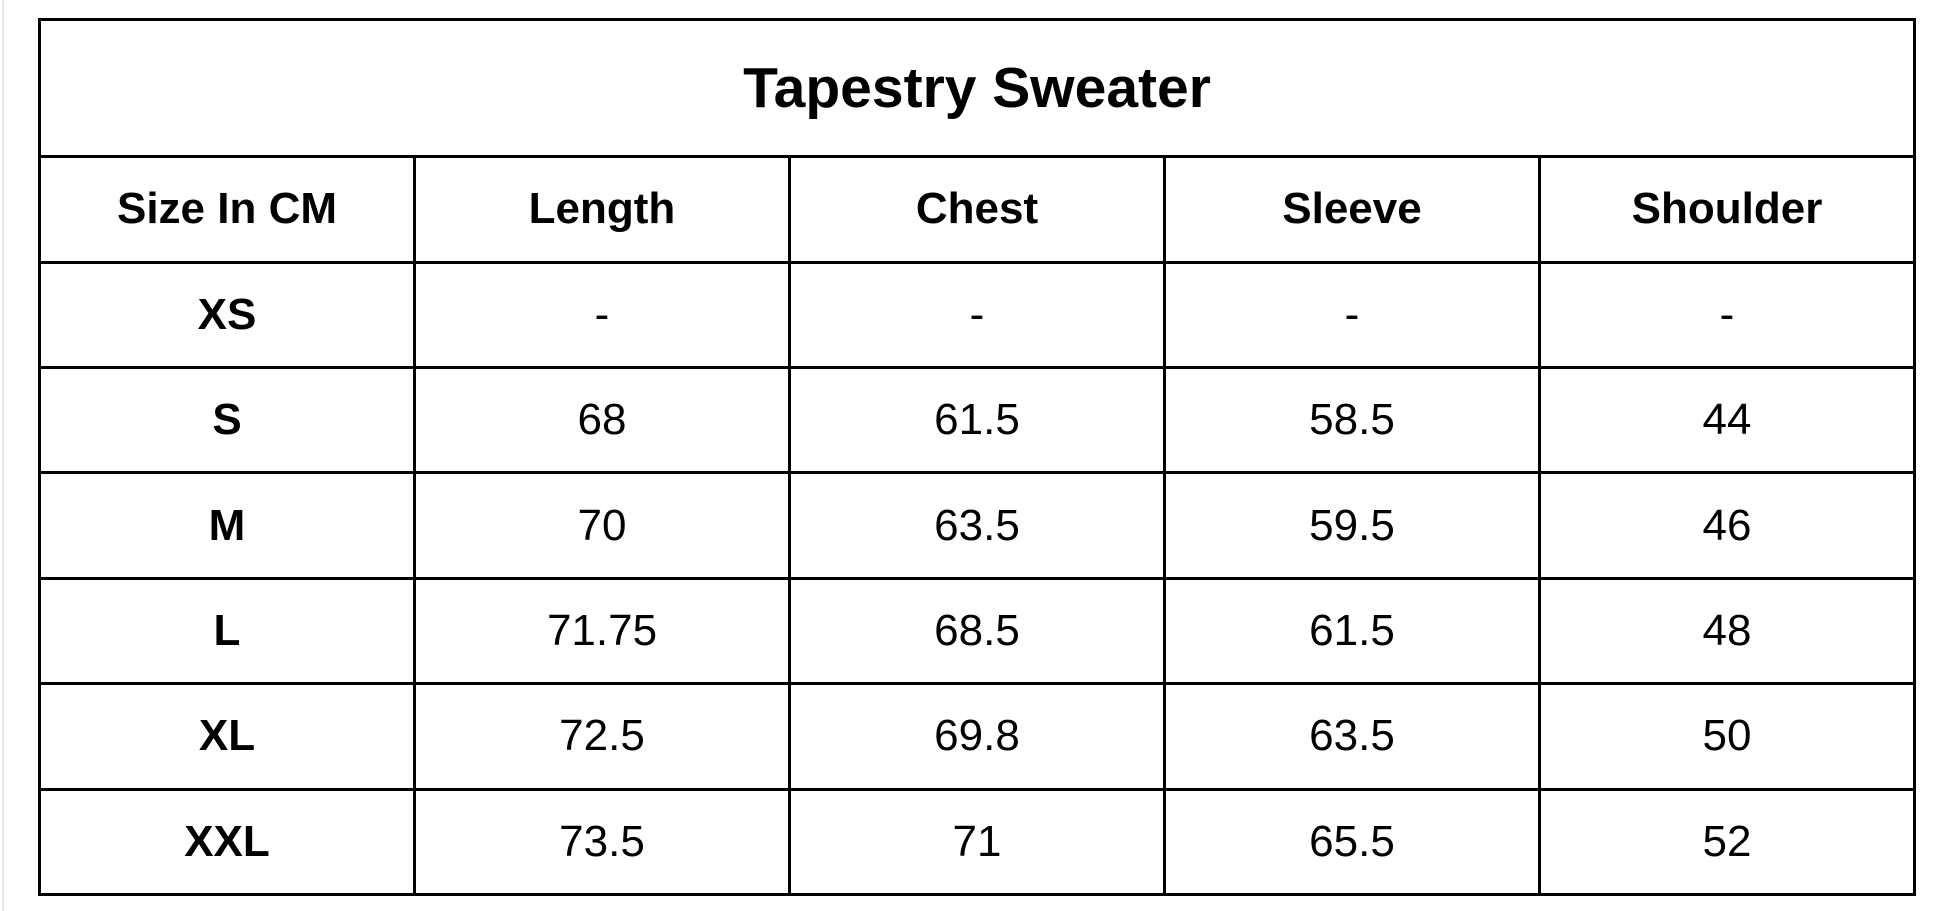 The width and height of the screenshot is (1946, 911). Describe the element at coordinates (1352, 209) in the screenshot. I see `column-header: Sleeve` at that location.